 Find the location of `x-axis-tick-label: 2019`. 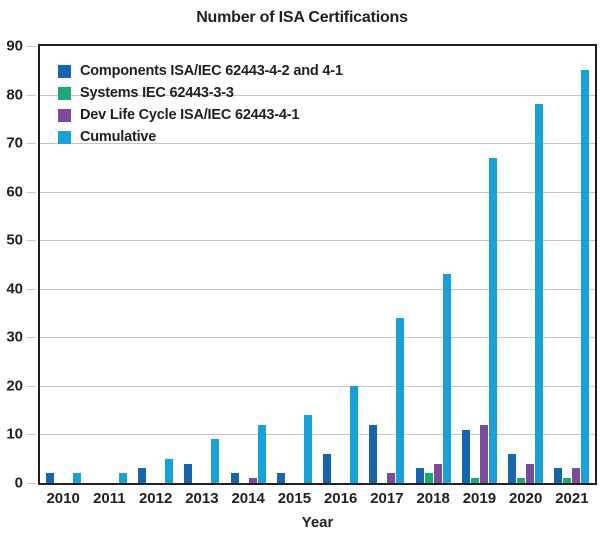

x-axis-tick-label: 2019 is located at coordinates (479, 498).